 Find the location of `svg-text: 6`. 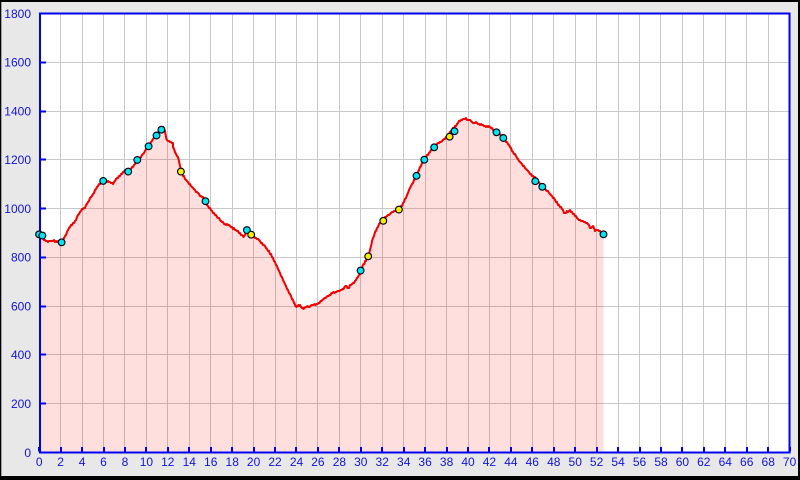

svg-text: 6 is located at coordinates (103, 462).